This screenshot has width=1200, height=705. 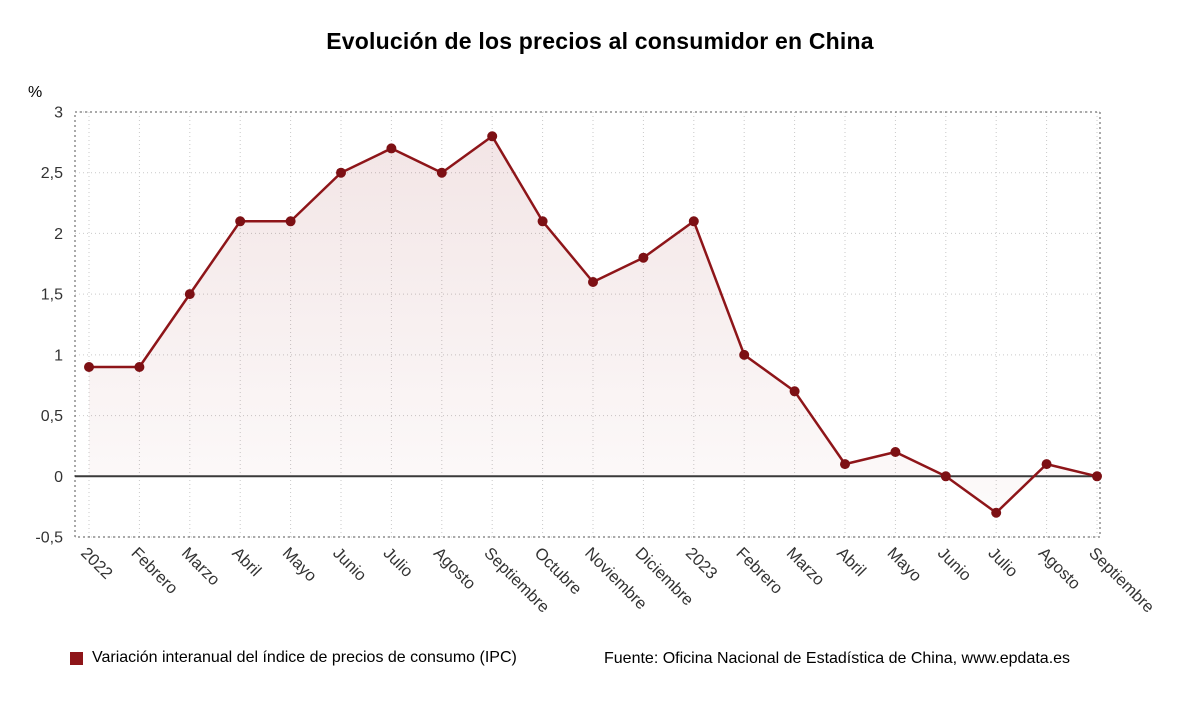 What do you see at coordinates (49, 538) in the screenshot?
I see `y-tick-label: -0,5` at bounding box center [49, 538].